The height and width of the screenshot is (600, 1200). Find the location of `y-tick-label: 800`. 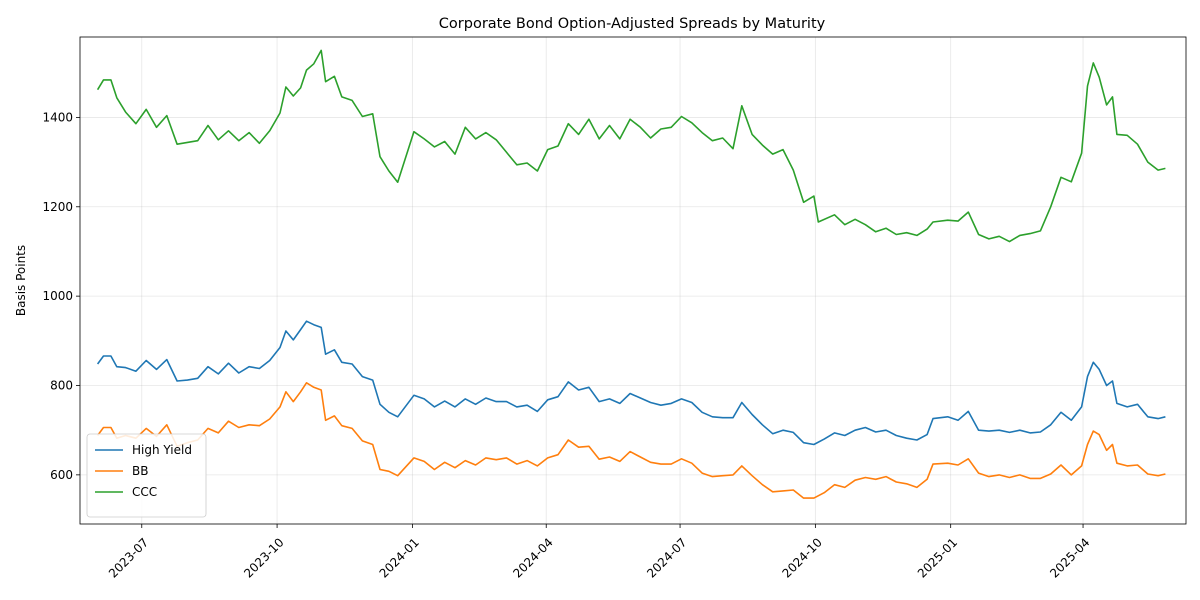

y-tick-label: 800 is located at coordinates (61, 385).